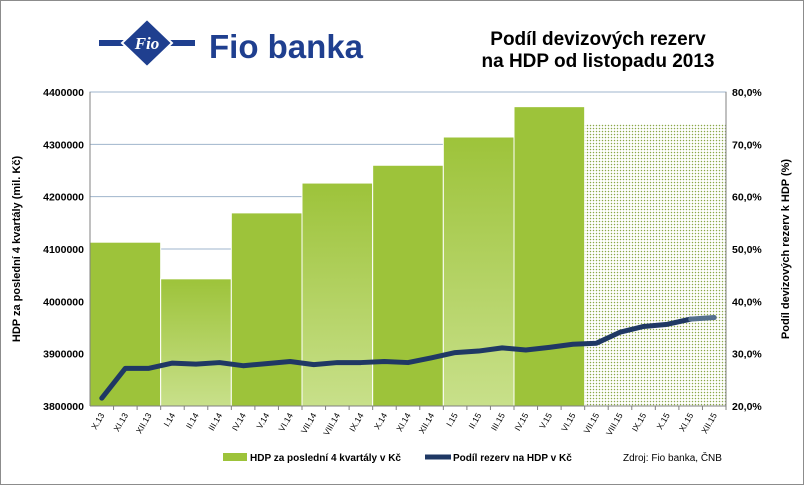 This screenshot has width=804, height=489. I want to click on fio-logo: Fio, so click(147, 43).